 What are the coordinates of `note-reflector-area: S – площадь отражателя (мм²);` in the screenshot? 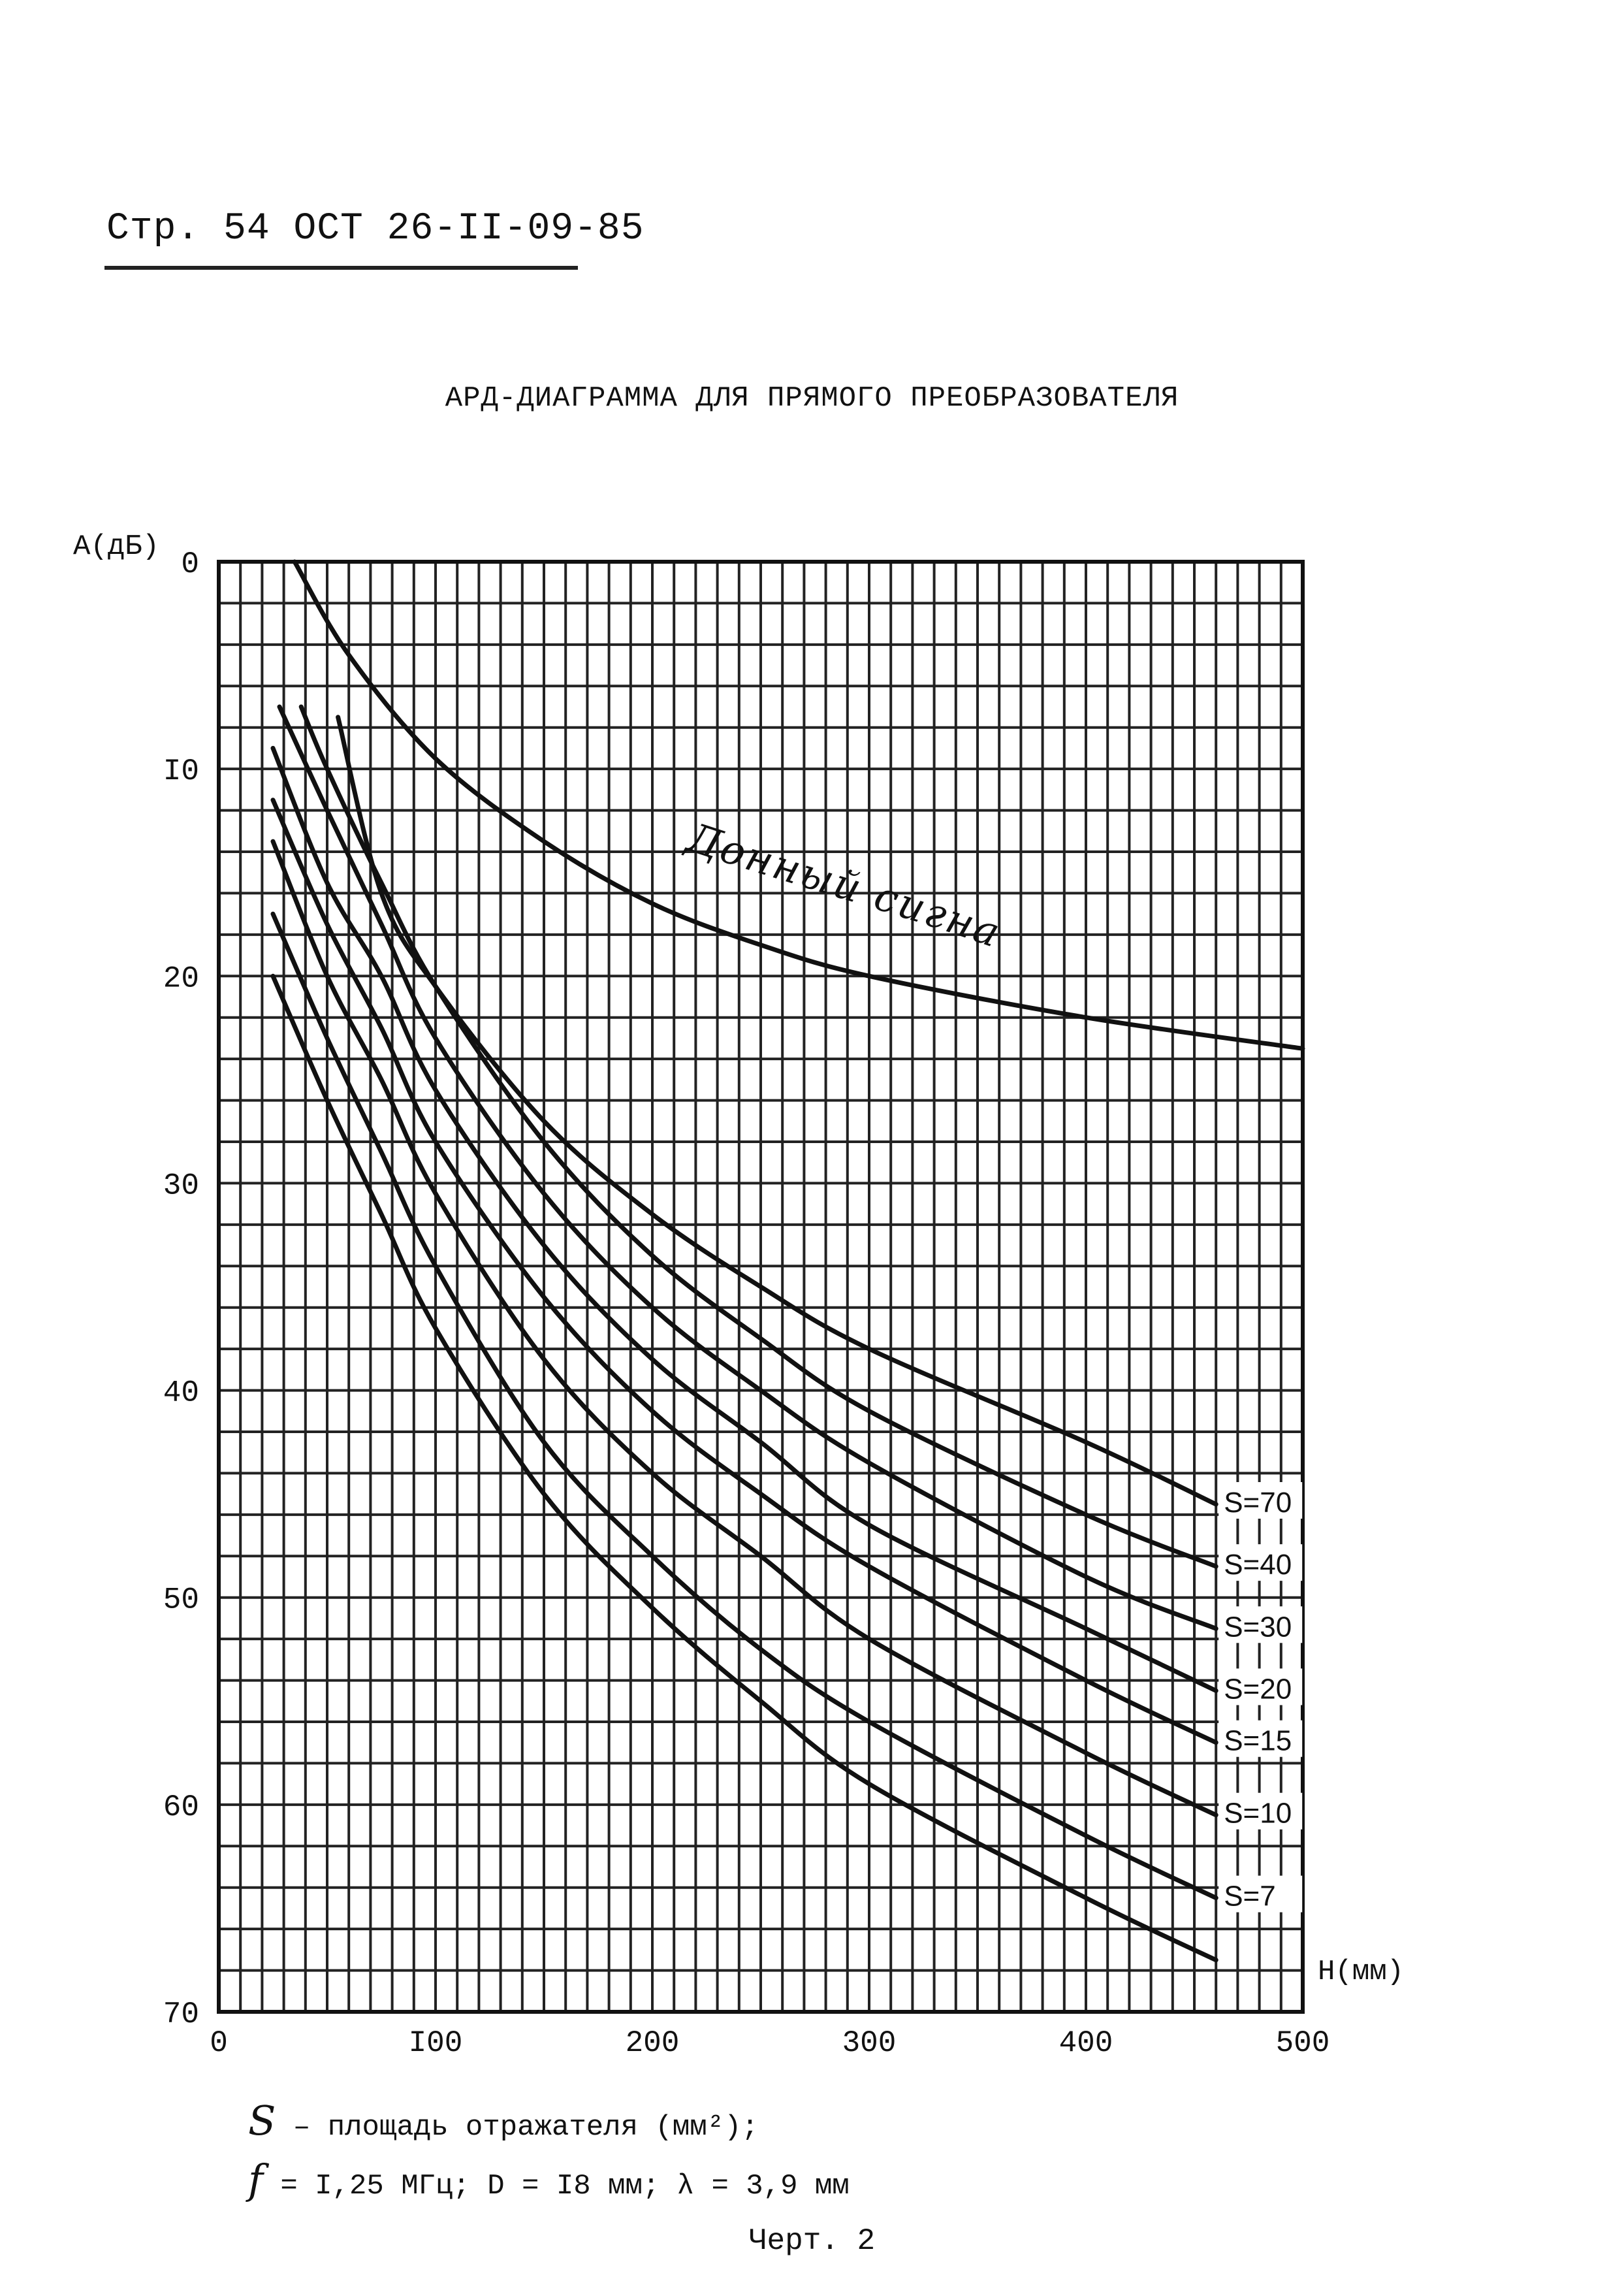 It's located at (504, 2120).